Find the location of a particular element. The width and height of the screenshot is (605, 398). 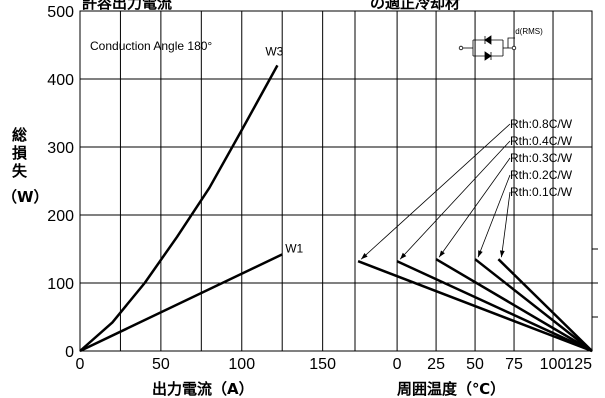

x-tick-label-right: 75 is located at coordinates (514, 364).